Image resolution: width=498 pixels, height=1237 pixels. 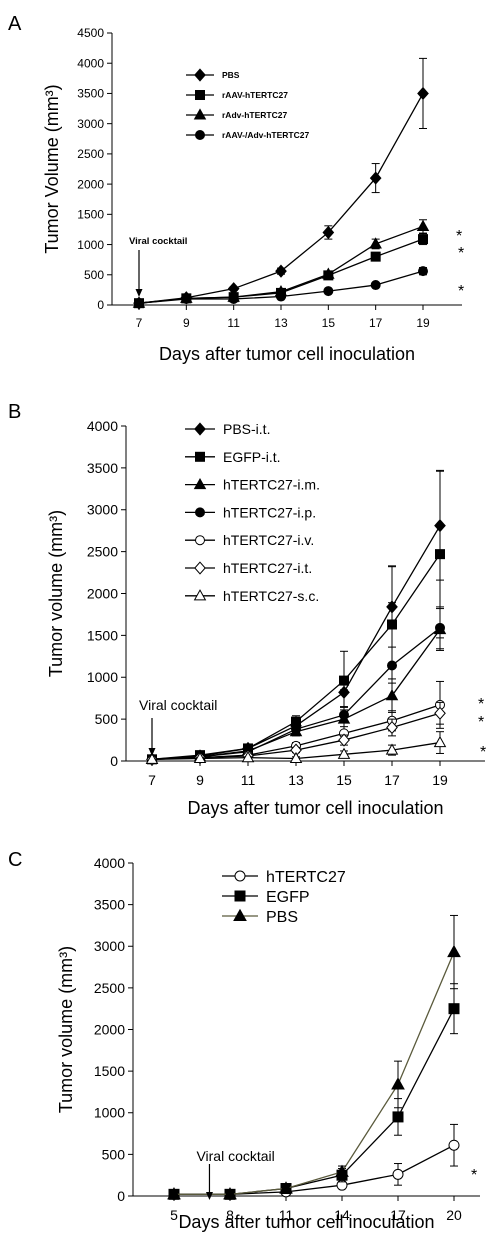 I want to click on x-tick-label: 8, so click(x=230, y=1215).